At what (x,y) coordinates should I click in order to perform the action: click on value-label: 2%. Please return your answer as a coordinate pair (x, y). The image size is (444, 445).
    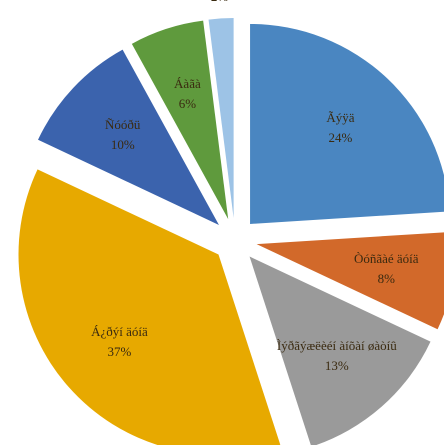
    Looking at the image, I should click on (220, 3).